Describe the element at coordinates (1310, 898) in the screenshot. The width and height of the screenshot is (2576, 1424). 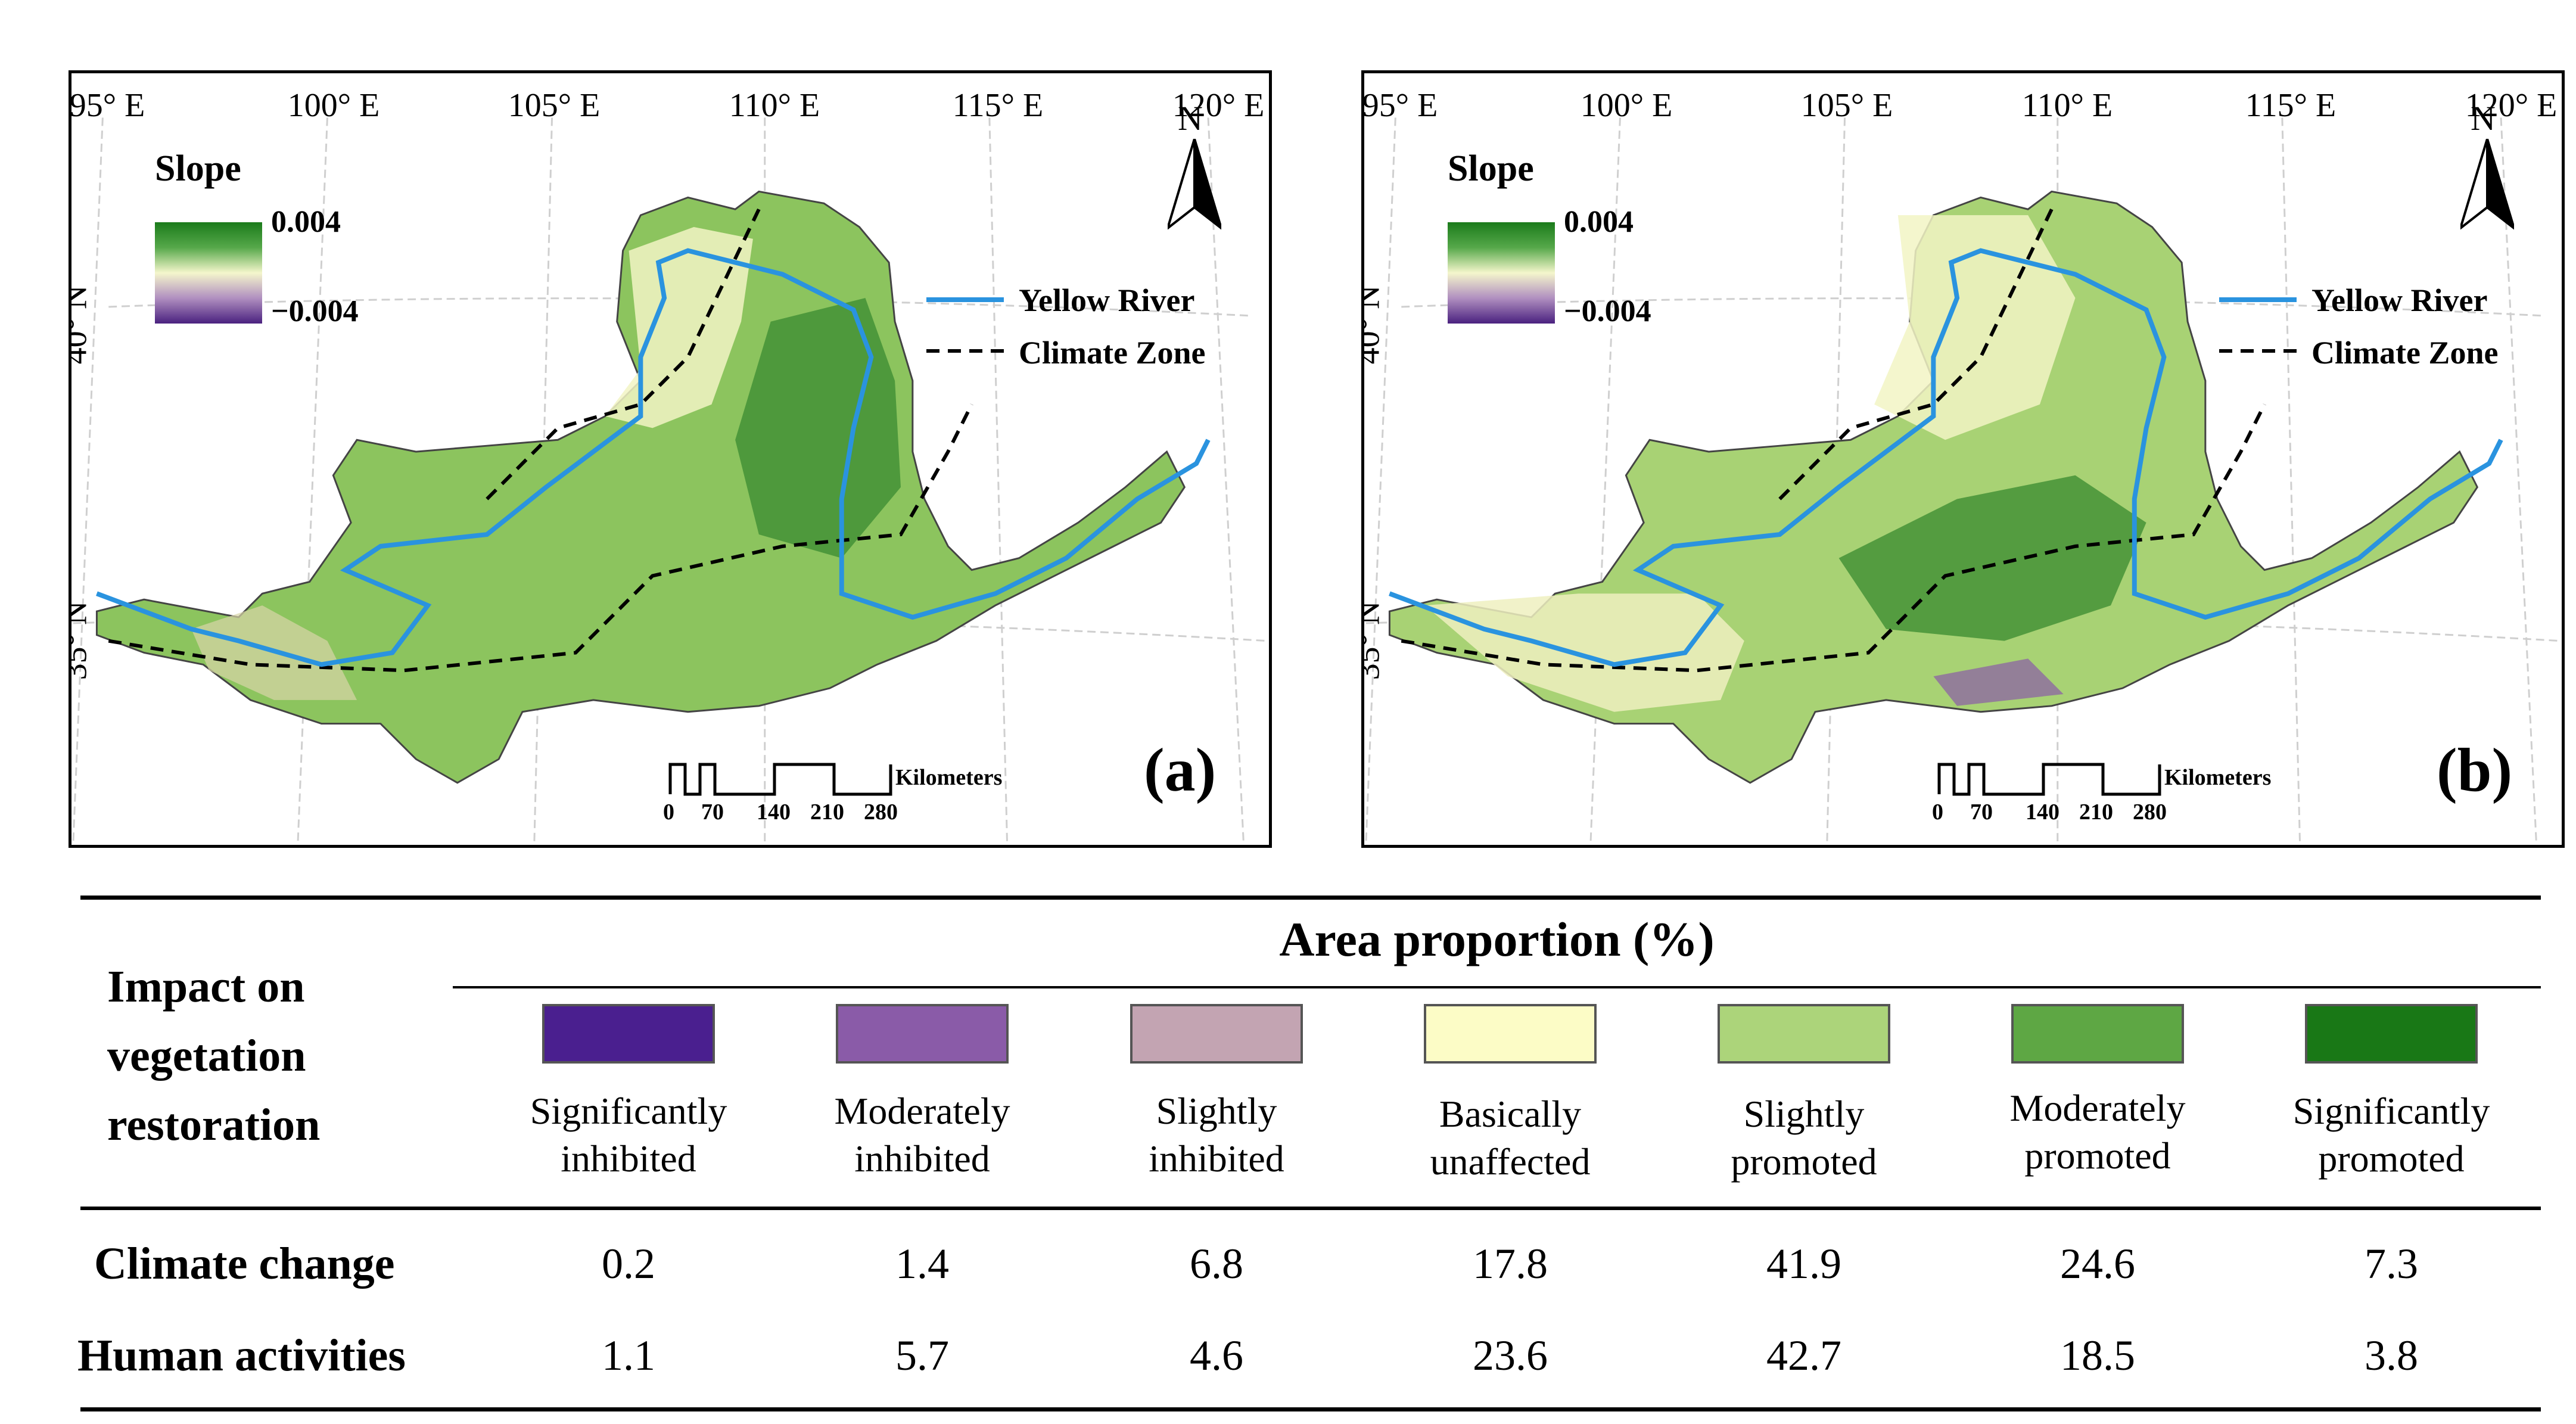
I see `table-top-rule` at that location.